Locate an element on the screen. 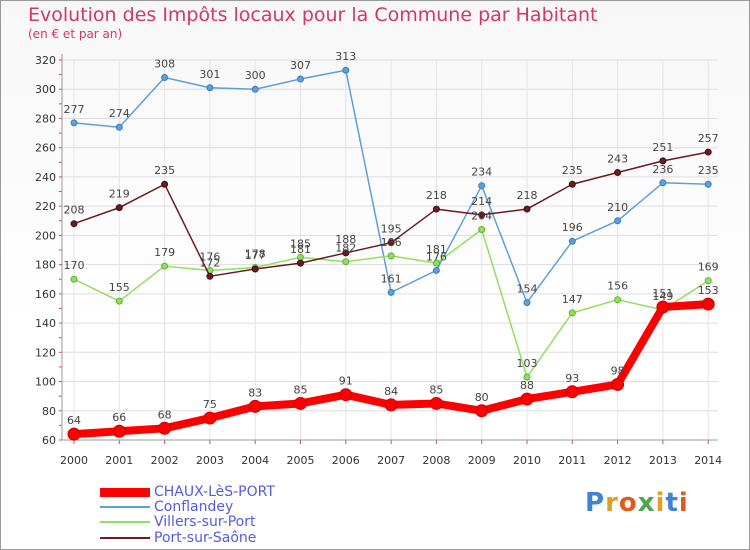  y-tick-label: 140 is located at coordinates (45, 323).